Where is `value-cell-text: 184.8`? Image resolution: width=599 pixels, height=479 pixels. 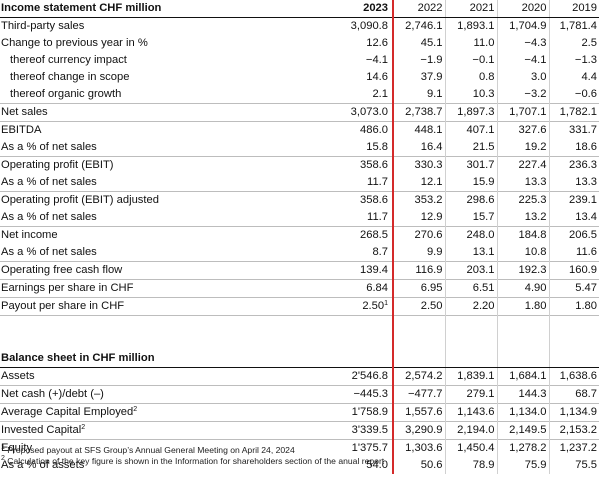 value-cell-text: 184.8 is located at coordinates (532, 235).